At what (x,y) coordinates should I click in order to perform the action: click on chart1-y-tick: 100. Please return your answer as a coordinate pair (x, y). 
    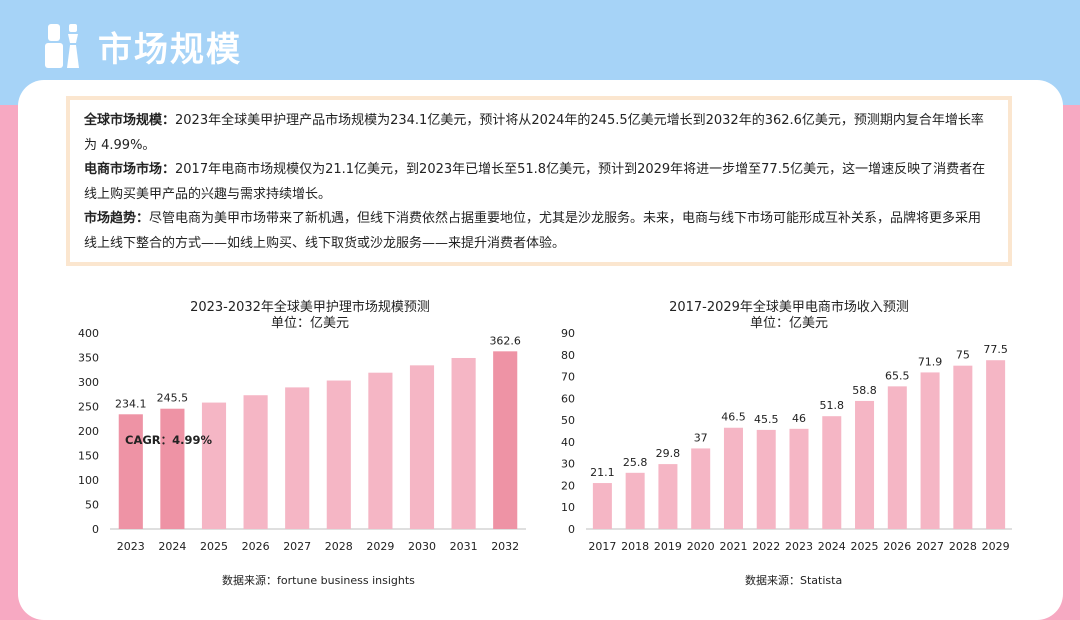
    Looking at the image, I should click on (88, 480).